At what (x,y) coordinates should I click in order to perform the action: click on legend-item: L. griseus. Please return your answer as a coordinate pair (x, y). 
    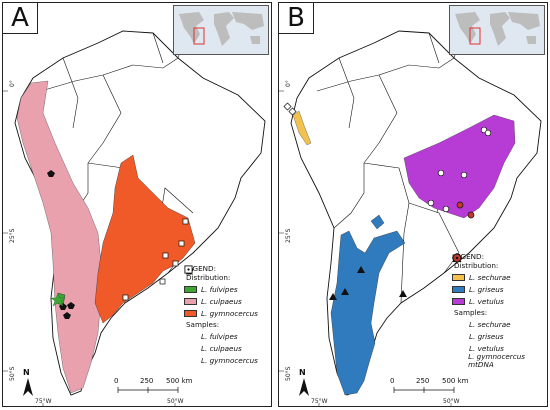
    Looking at the image, I should click on (499, 289).